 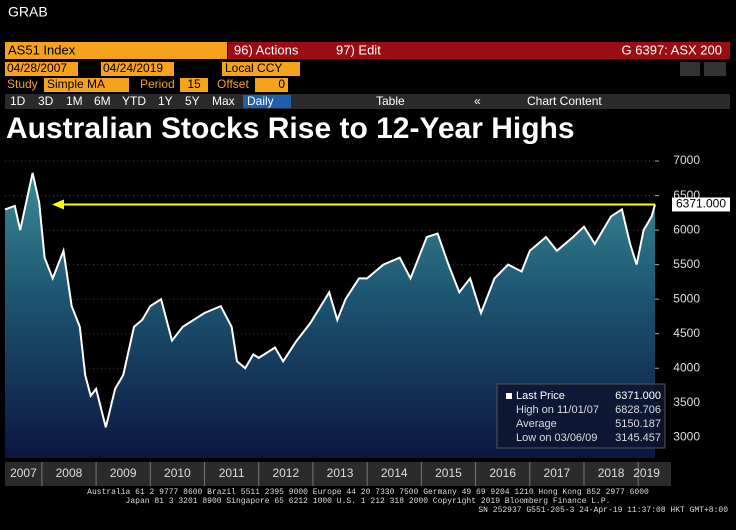 I want to click on period-field, so click(x=194, y=85).